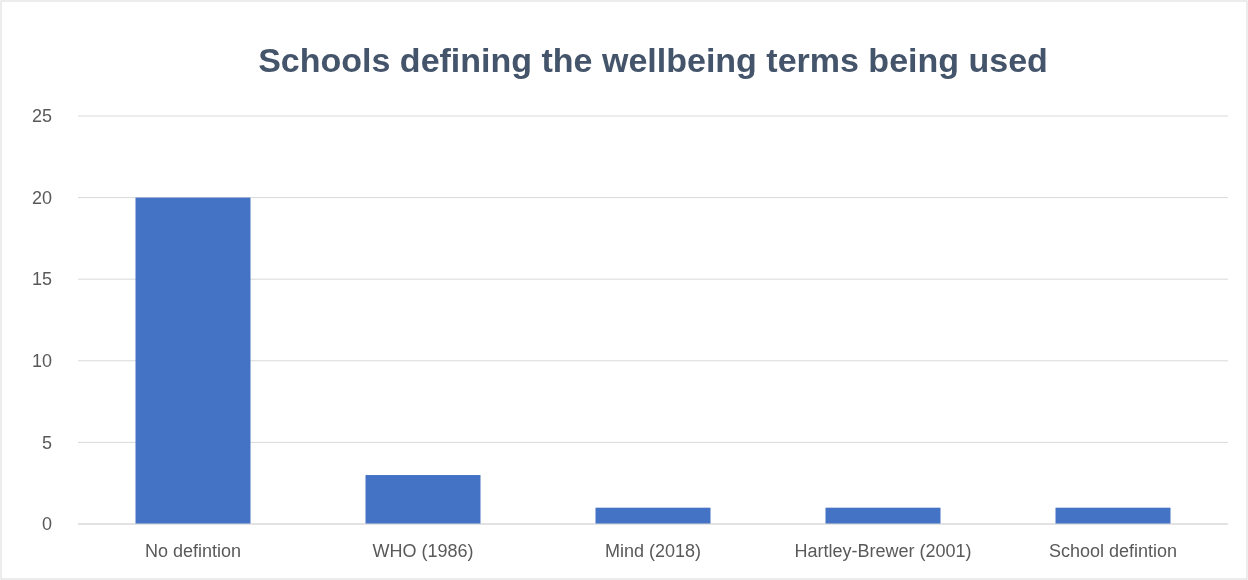  Describe the element at coordinates (653, 550) in the screenshot. I see `x-tick-label: Mind (2018)` at that location.